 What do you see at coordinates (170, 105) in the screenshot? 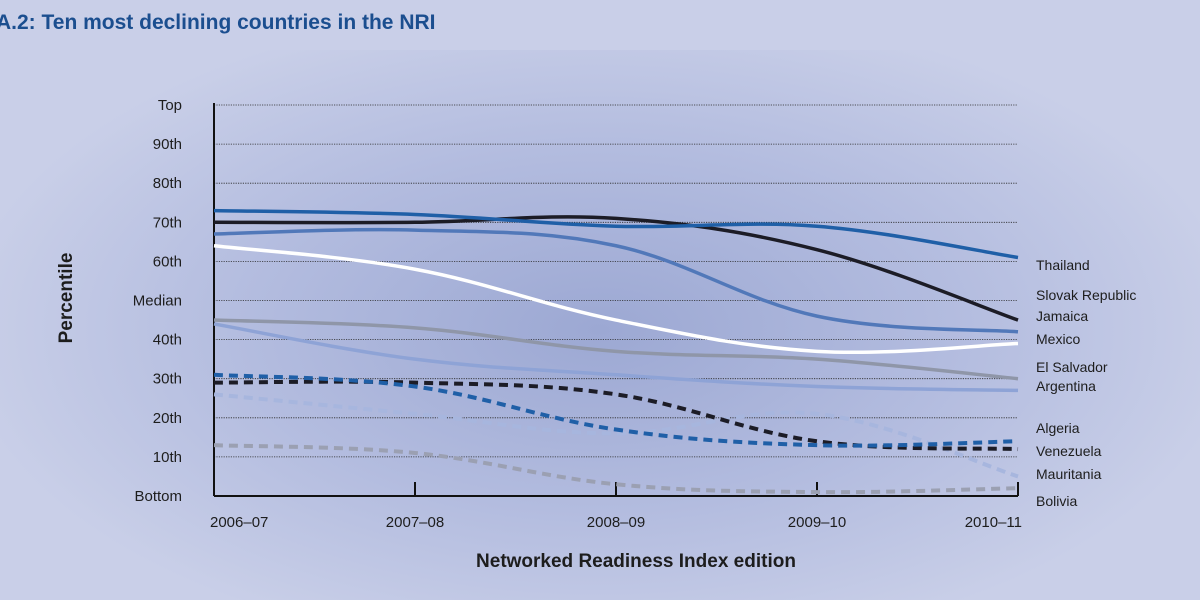
I see `y-tick-label: Top` at bounding box center [170, 105].